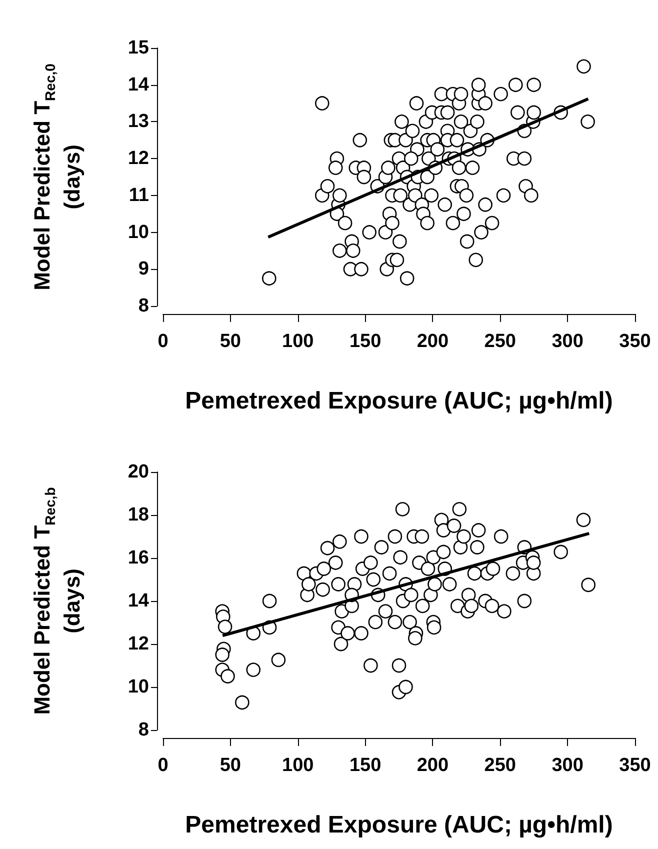  I want to click on y-tick-label: 9, so click(143, 269).